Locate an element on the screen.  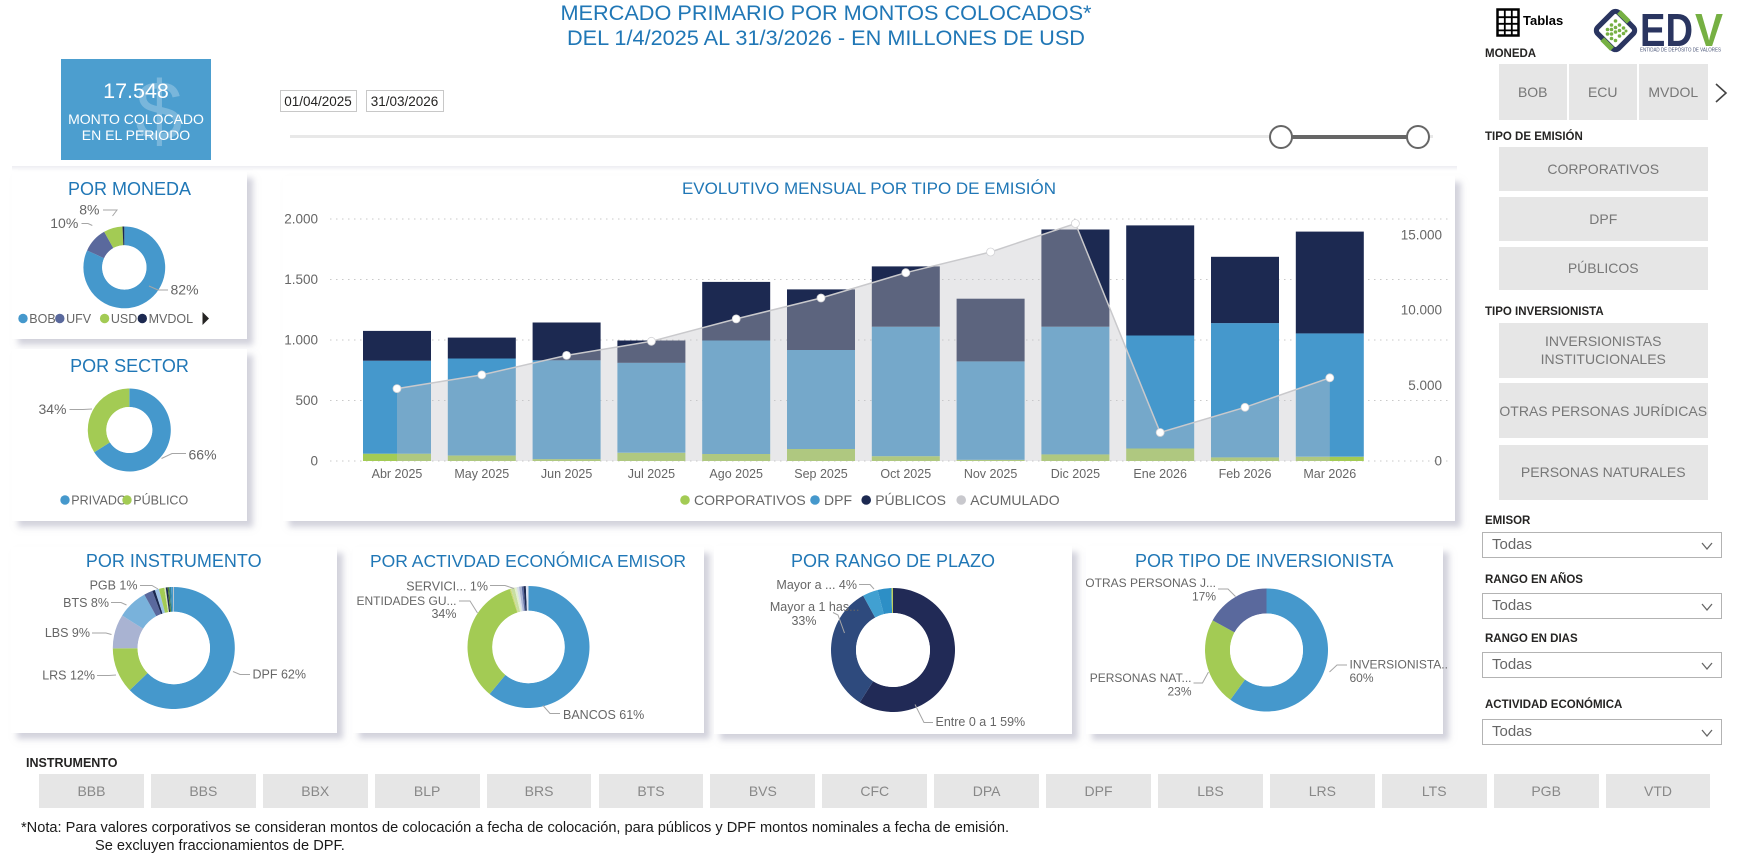
svg-text: Jul 2025 is located at coordinates (651, 474).